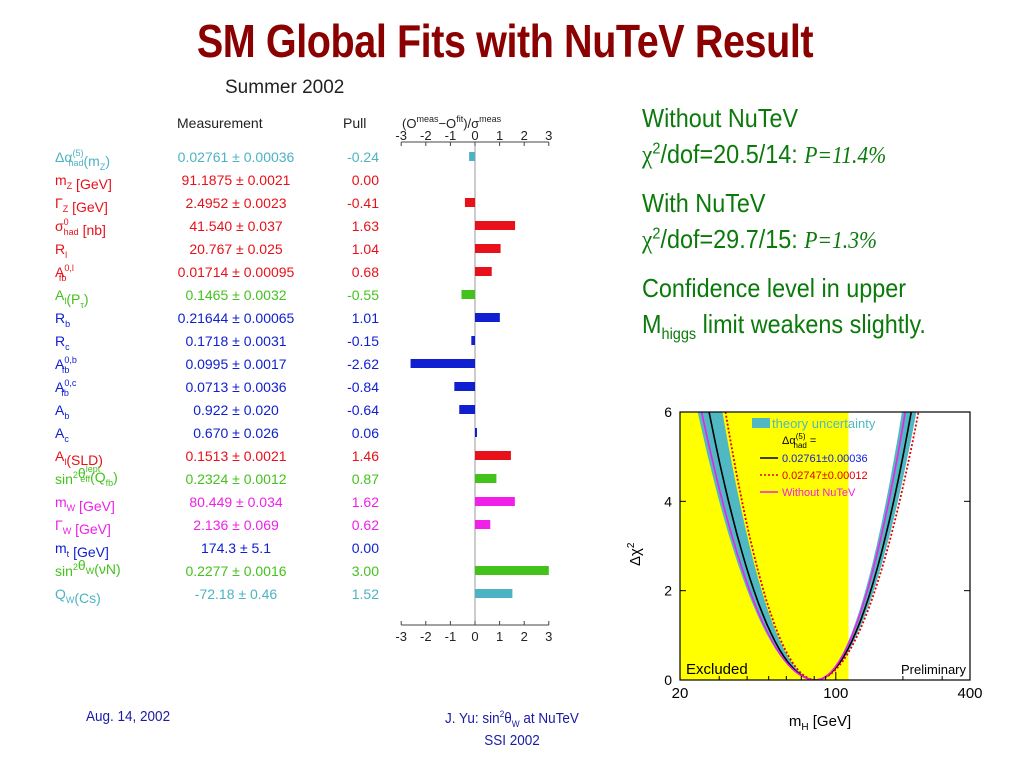 This screenshot has width=1024, height=768. Describe the element at coordinates (72, 298) in the screenshot. I see `observable-label: Al(Pτ)` at that location.